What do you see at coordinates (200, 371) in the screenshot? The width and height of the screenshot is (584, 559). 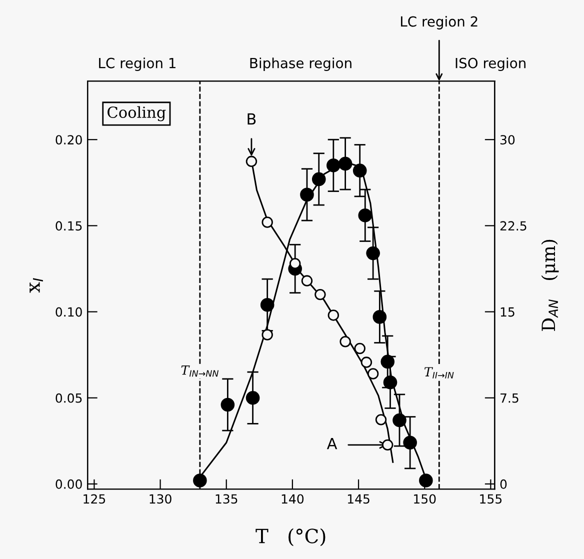 I see `annotation: T$_{IN→NN}$` at bounding box center [200, 371].